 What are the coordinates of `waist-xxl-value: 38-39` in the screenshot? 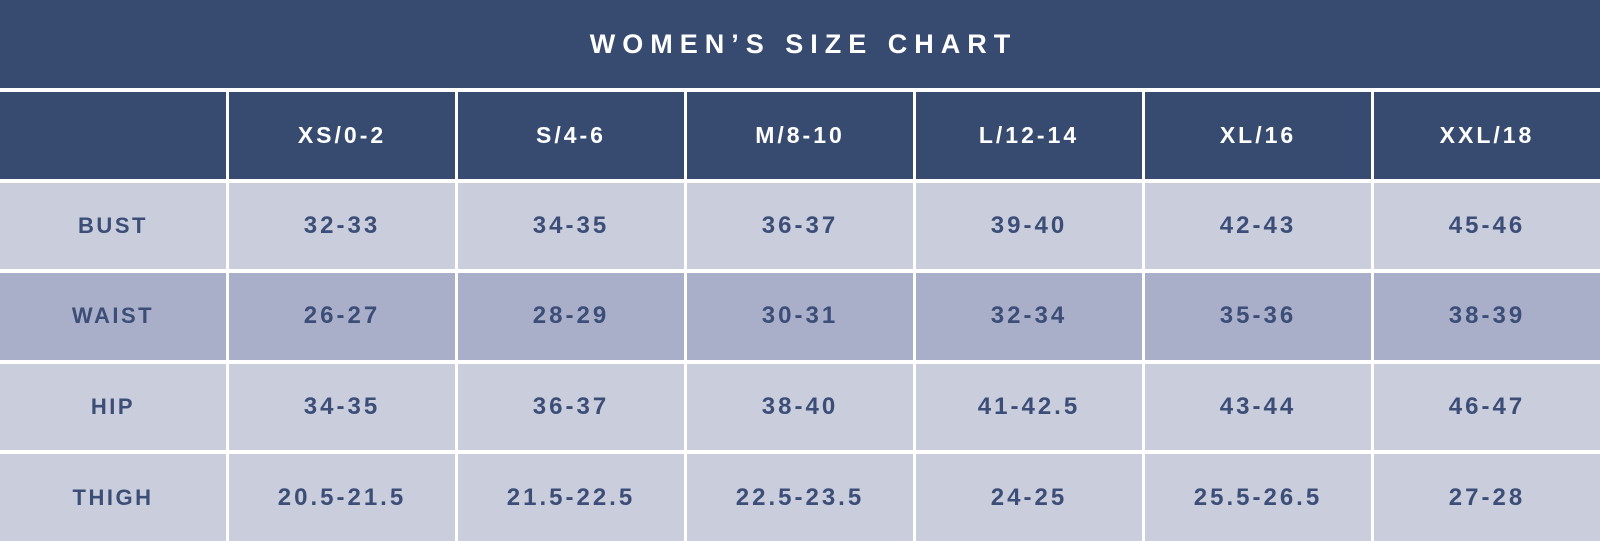 It's located at (1487, 316).